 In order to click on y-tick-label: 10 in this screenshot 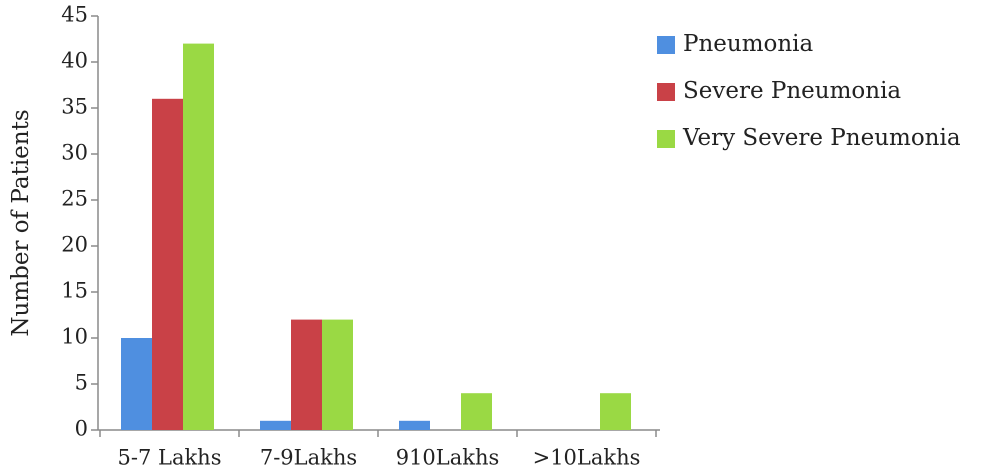, I will do `click(74, 337)`.